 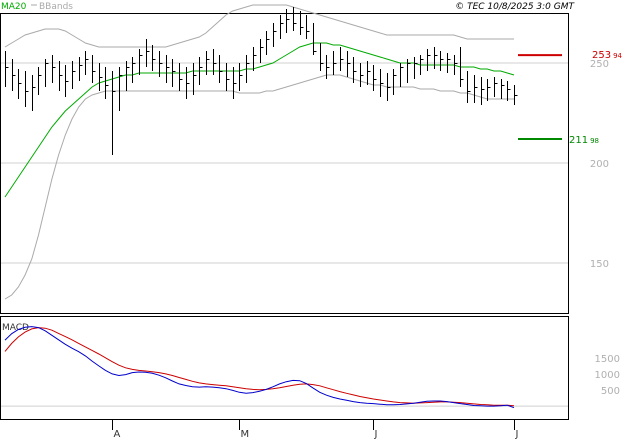 I want to click on macd-tick-label: 1500, so click(x=607, y=359).